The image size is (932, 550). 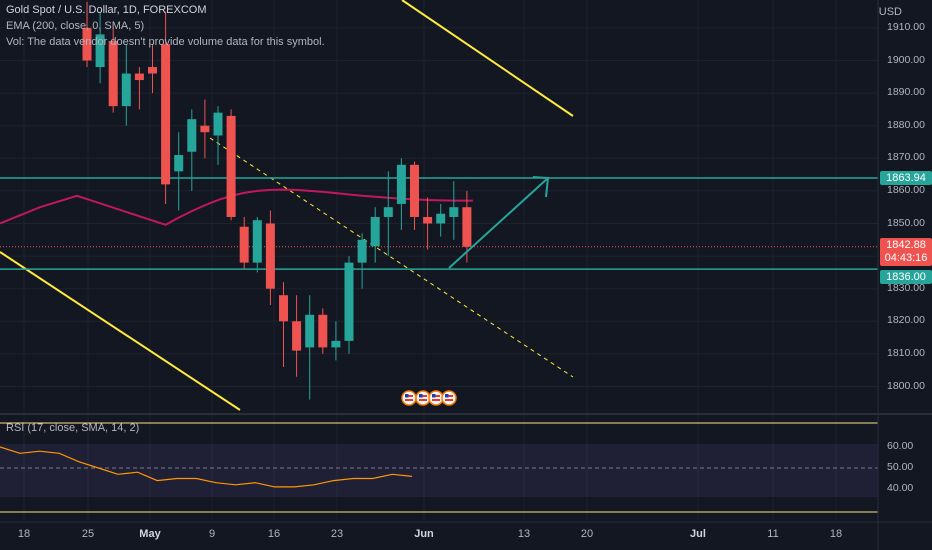 I want to click on economic-events, so click(x=429, y=398).